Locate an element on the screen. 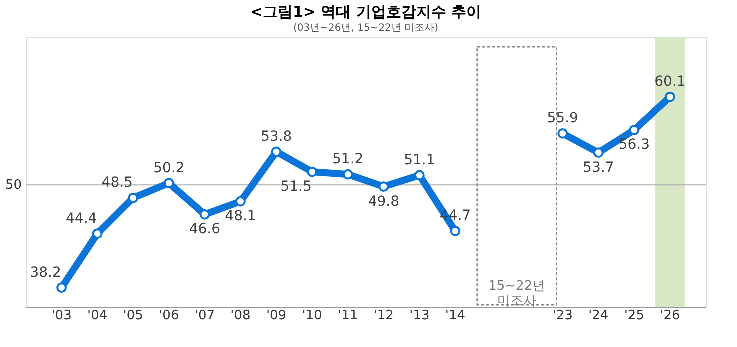 The height and width of the screenshot is (347, 737). data-label: 48.5 is located at coordinates (117, 183).